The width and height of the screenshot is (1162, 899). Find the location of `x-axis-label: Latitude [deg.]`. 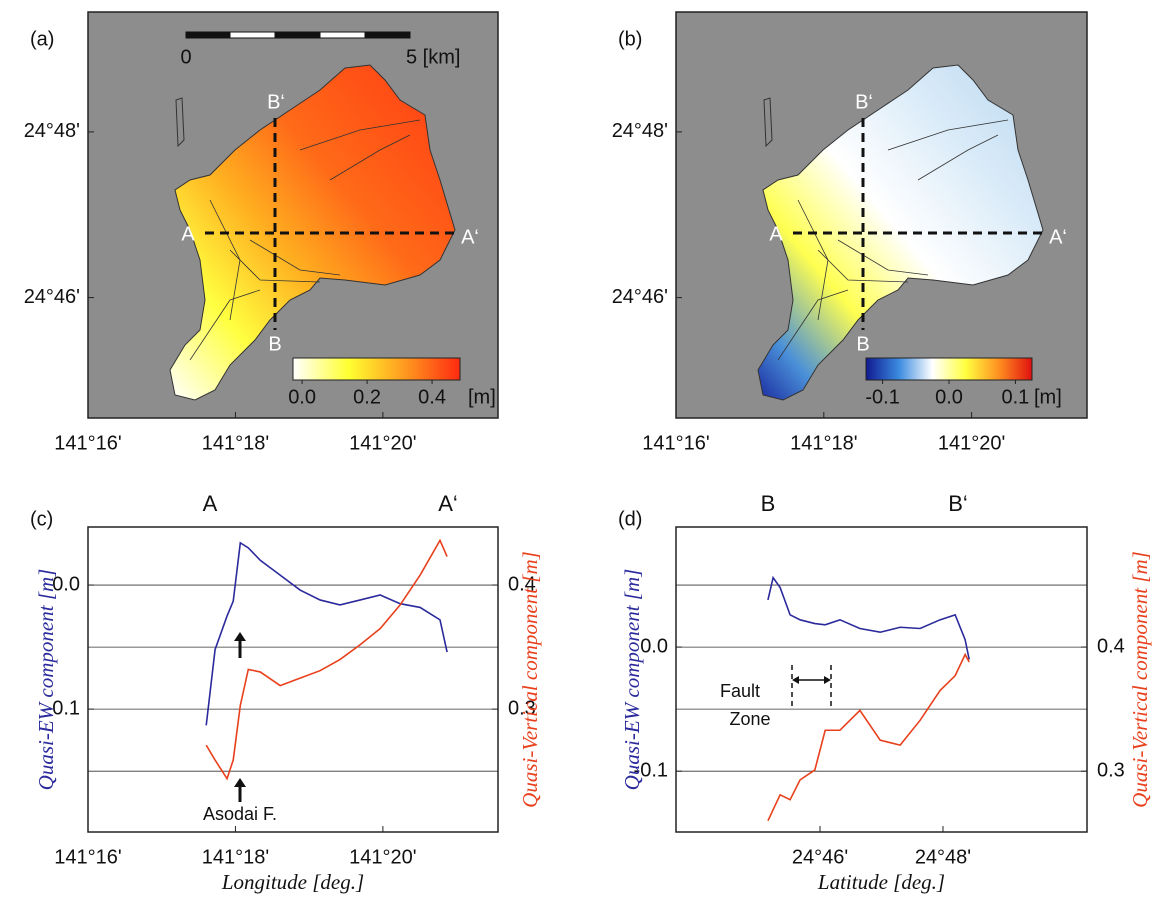

x-axis-label: Latitude [deg.] is located at coordinates (881, 882).